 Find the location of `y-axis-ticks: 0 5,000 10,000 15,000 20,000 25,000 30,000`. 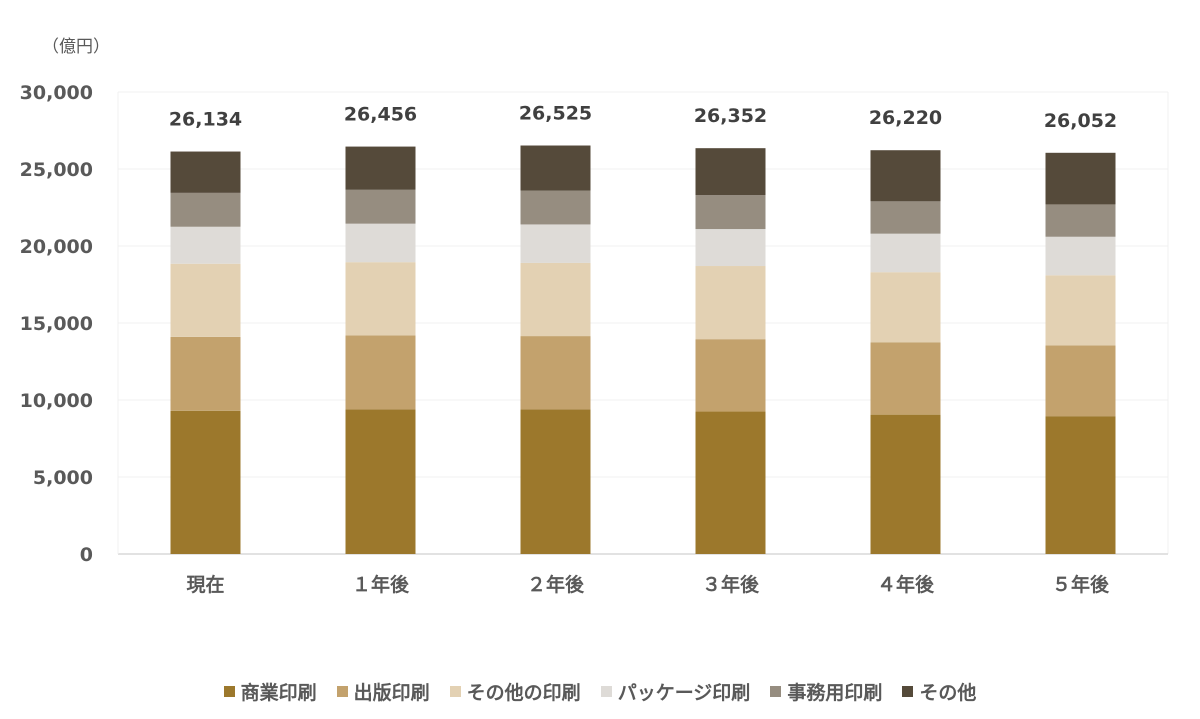

y-axis-ticks: 0 5,000 10,000 15,000 20,000 25,000 30,000 is located at coordinates (56, 324).